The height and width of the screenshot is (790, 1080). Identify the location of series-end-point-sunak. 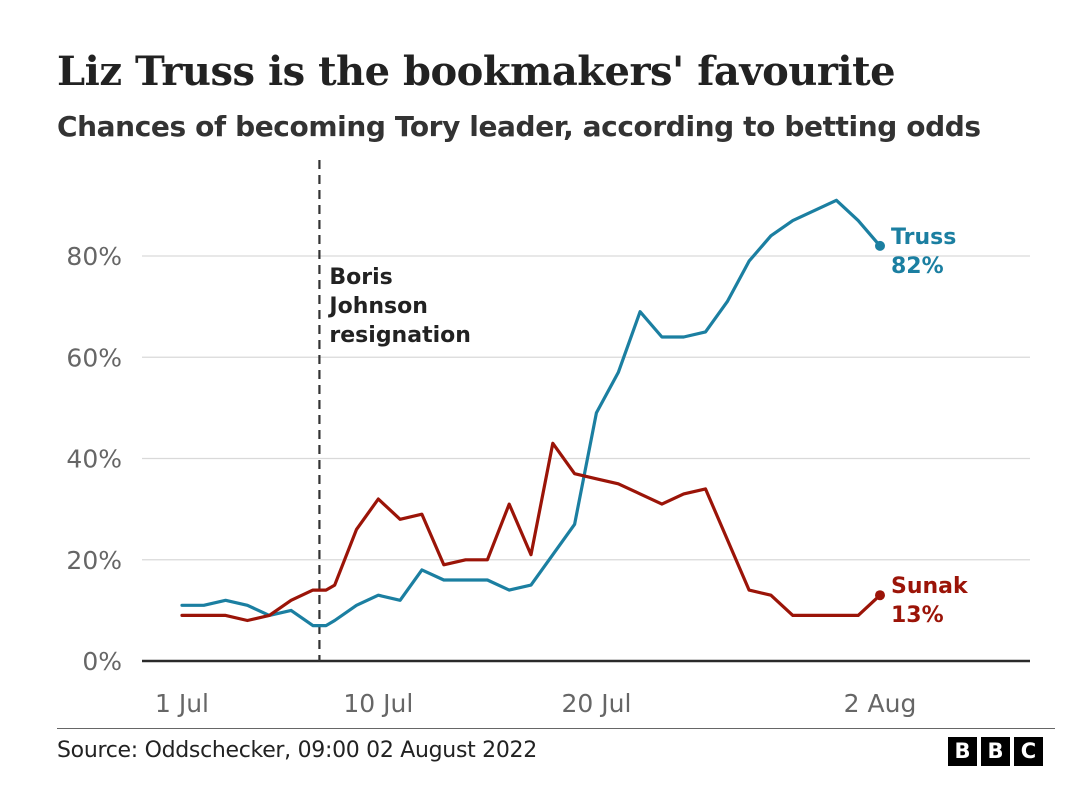
(880, 595).